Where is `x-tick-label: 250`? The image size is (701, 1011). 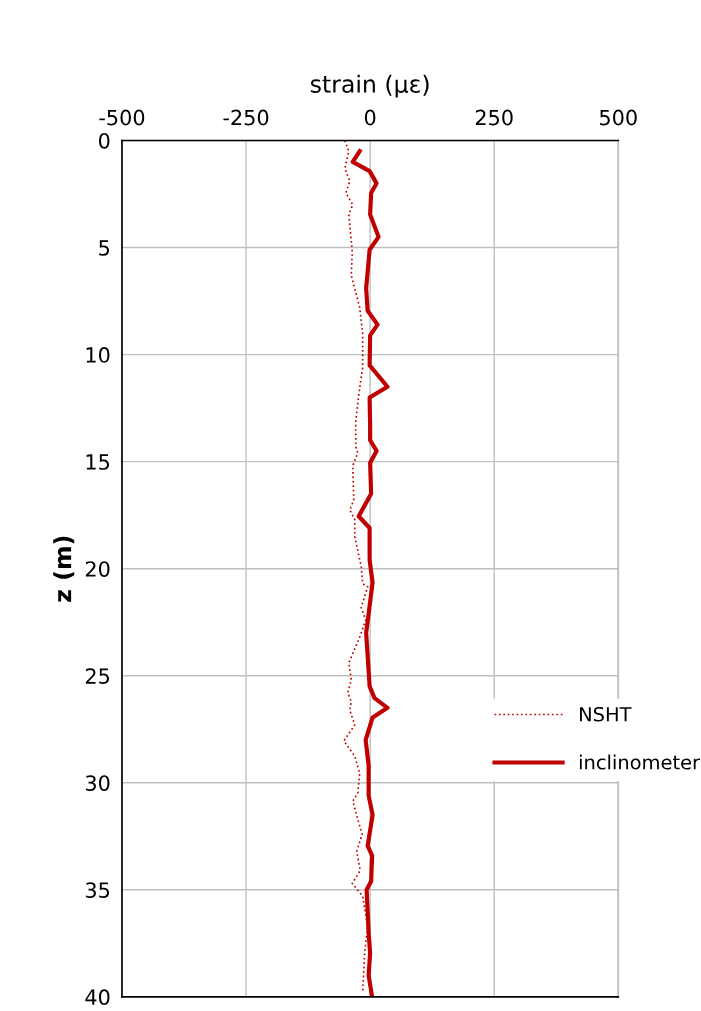 x-tick-label: 250 is located at coordinates (494, 117).